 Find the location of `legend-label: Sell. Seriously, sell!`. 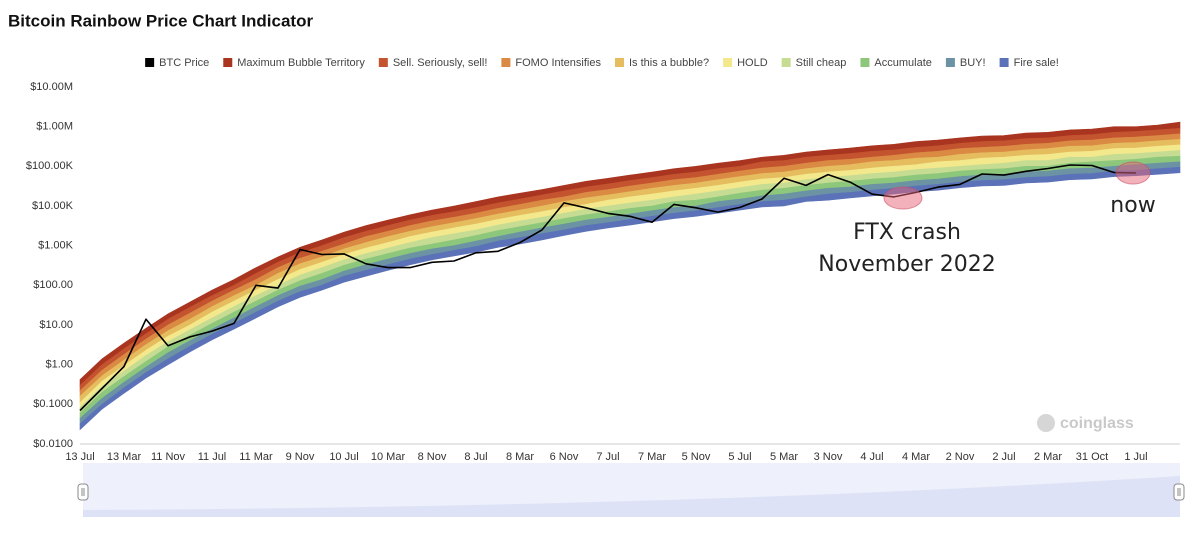

legend-label: Sell. Seriously, sell! is located at coordinates (440, 63).